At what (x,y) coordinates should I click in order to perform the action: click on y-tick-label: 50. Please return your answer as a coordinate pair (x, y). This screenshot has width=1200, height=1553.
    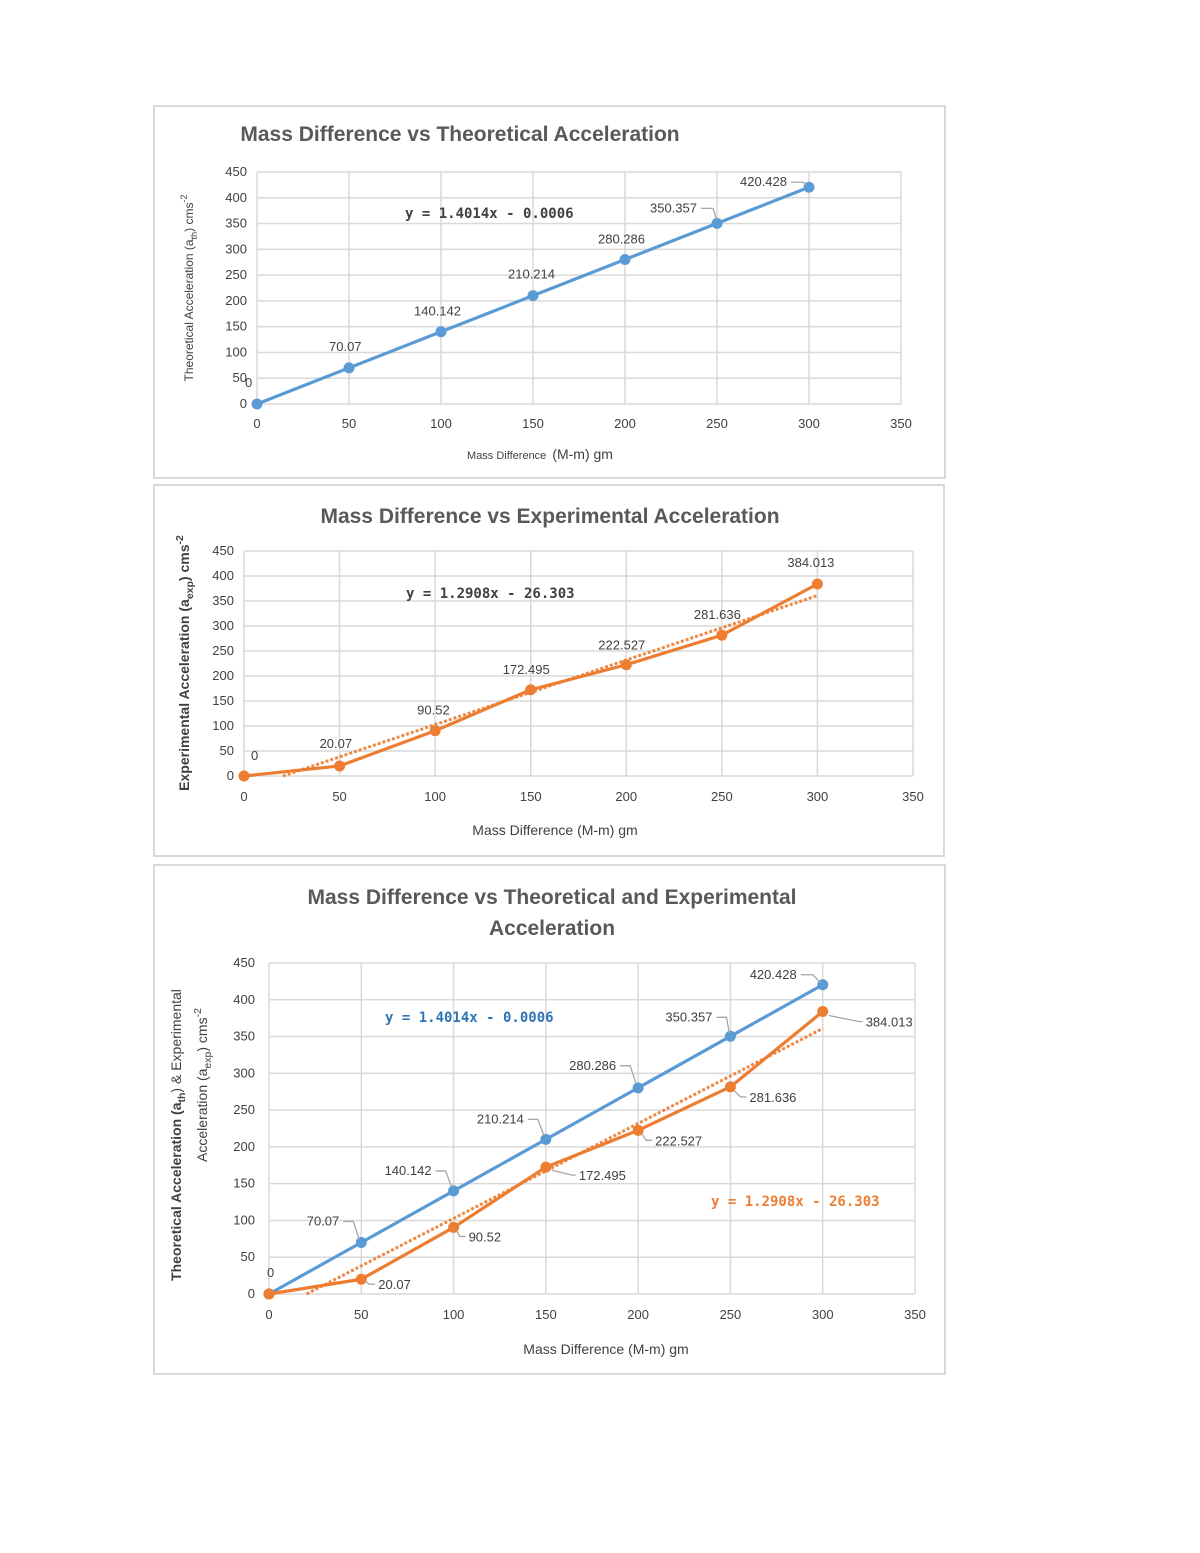
    Looking at the image, I should click on (227, 750).